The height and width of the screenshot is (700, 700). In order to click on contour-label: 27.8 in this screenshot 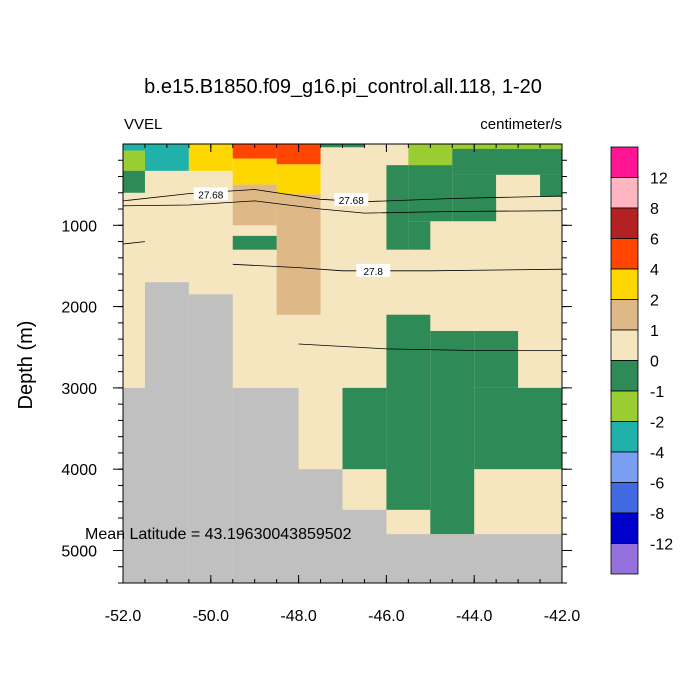, I will do `click(373, 272)`.